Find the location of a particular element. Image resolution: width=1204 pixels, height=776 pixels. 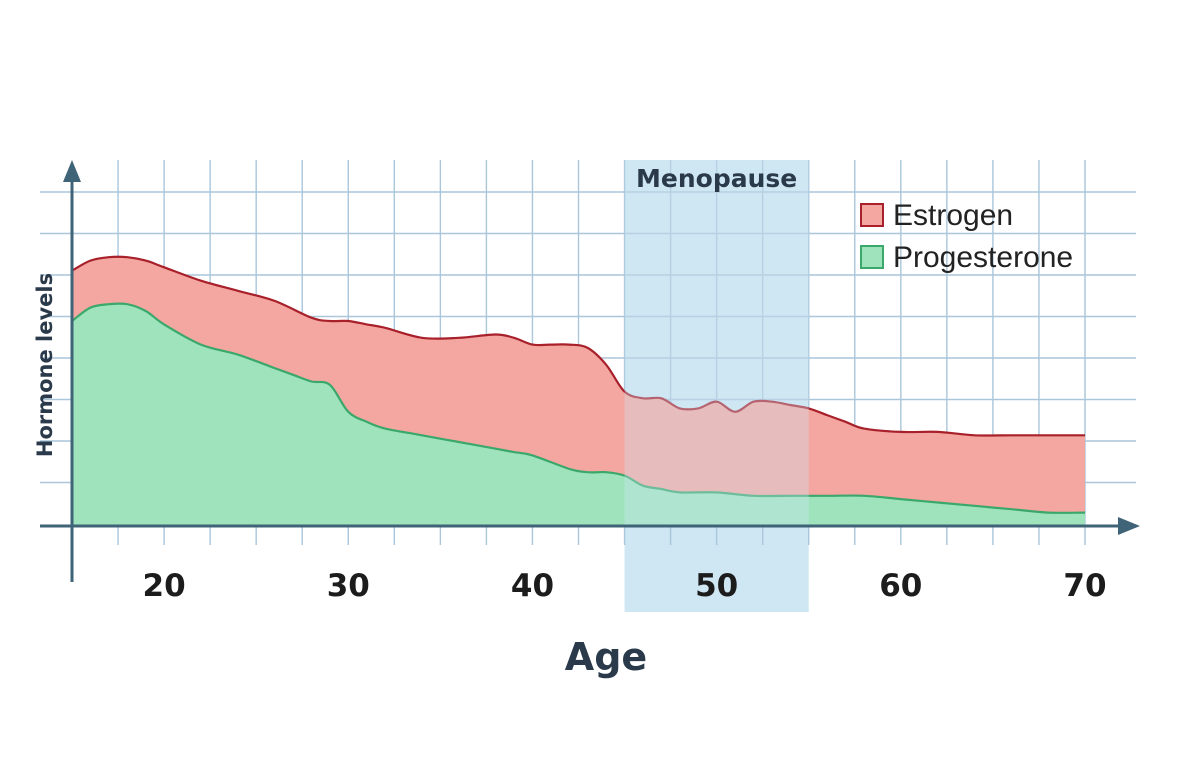

menopause-label: Menopause is located at coordinates (716, 178).